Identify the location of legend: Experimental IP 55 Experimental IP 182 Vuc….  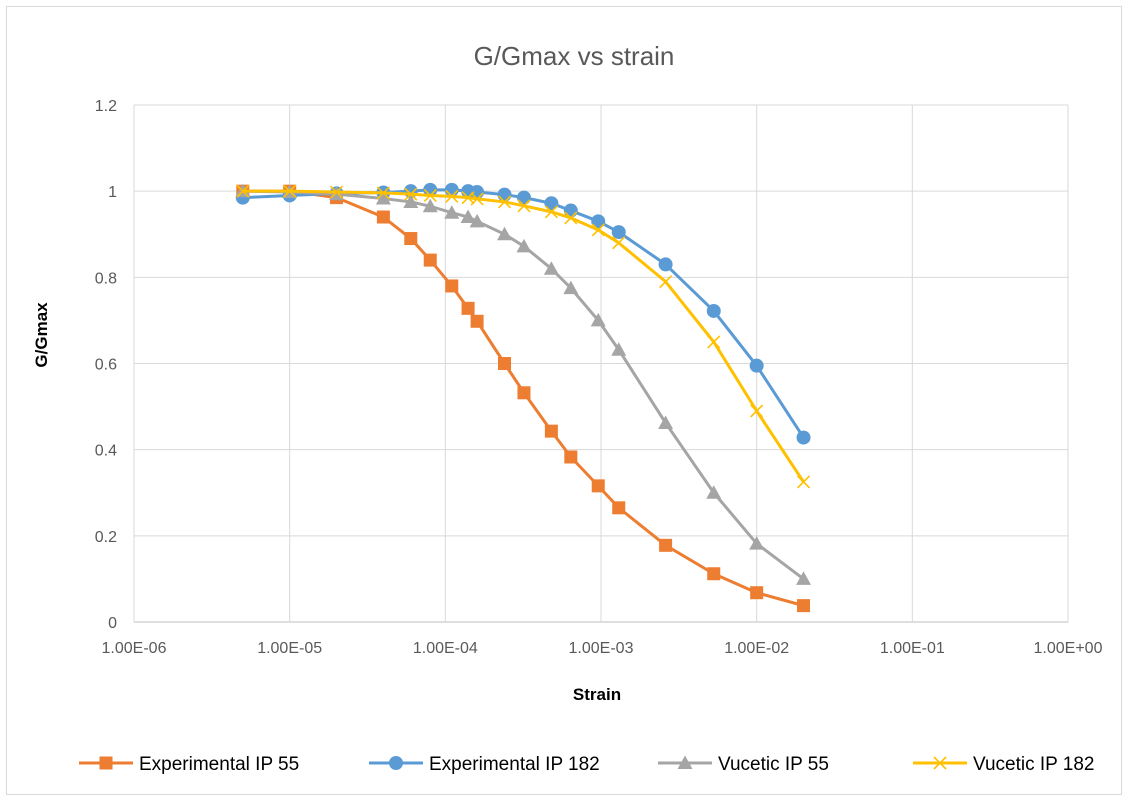
(586, 764).